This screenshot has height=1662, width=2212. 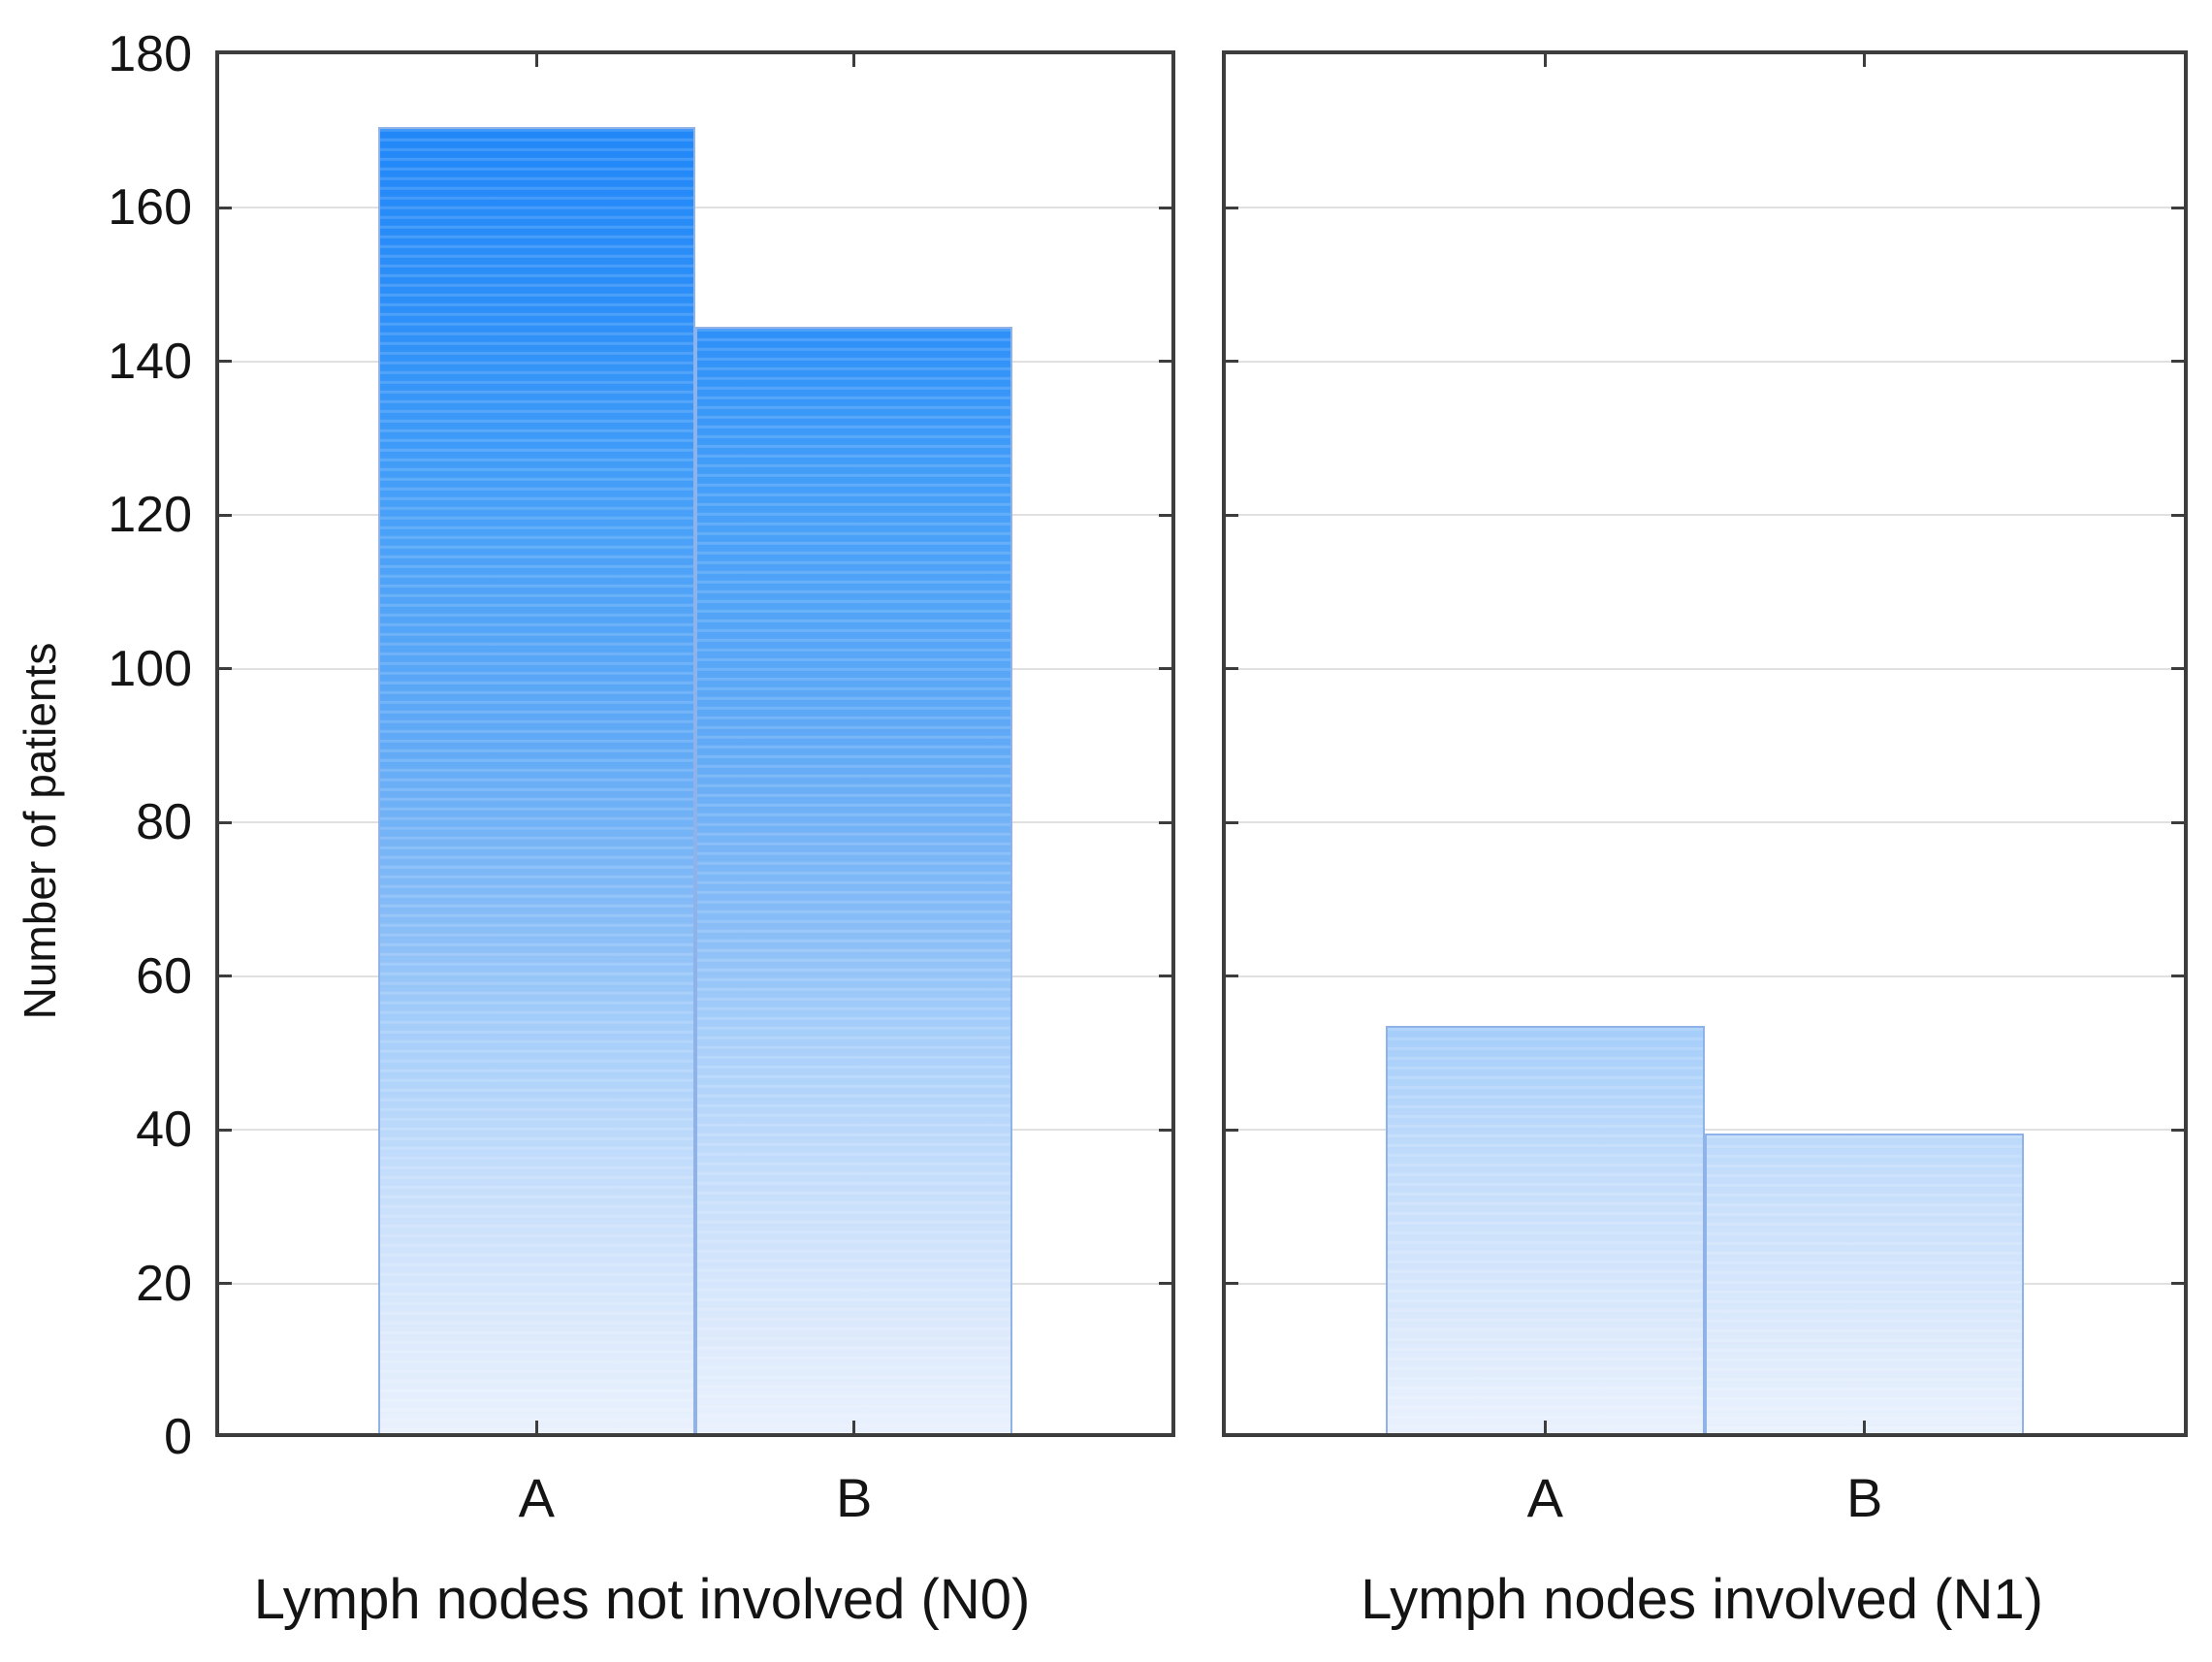 I want to click on y-tick-label-100: 100, so click(x=150, y=668).